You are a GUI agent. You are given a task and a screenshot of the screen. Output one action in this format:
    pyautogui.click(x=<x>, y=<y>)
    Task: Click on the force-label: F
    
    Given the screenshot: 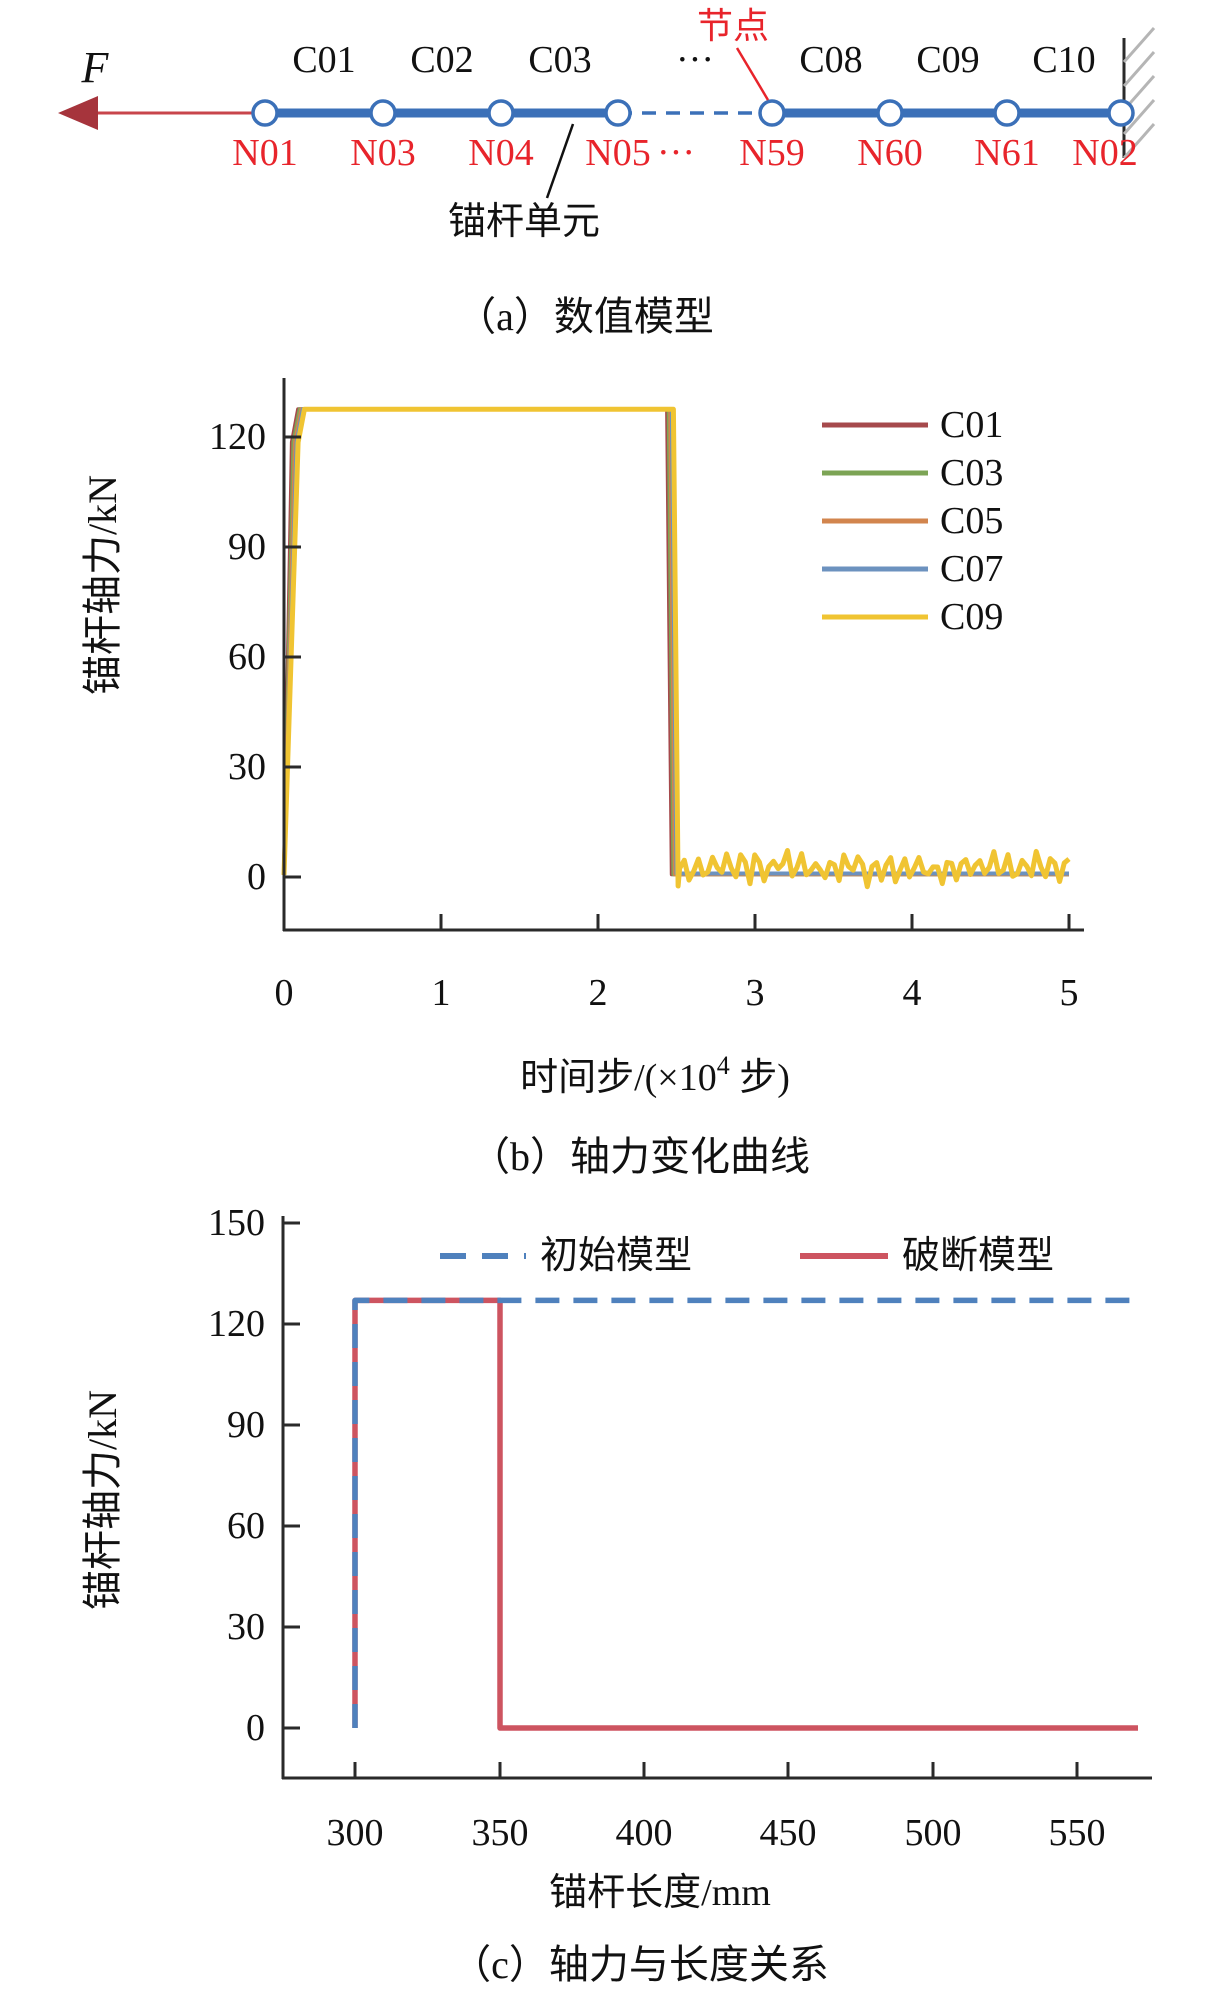 What is the action you would take?
    pyautogui.click(x=95, y=67)
    